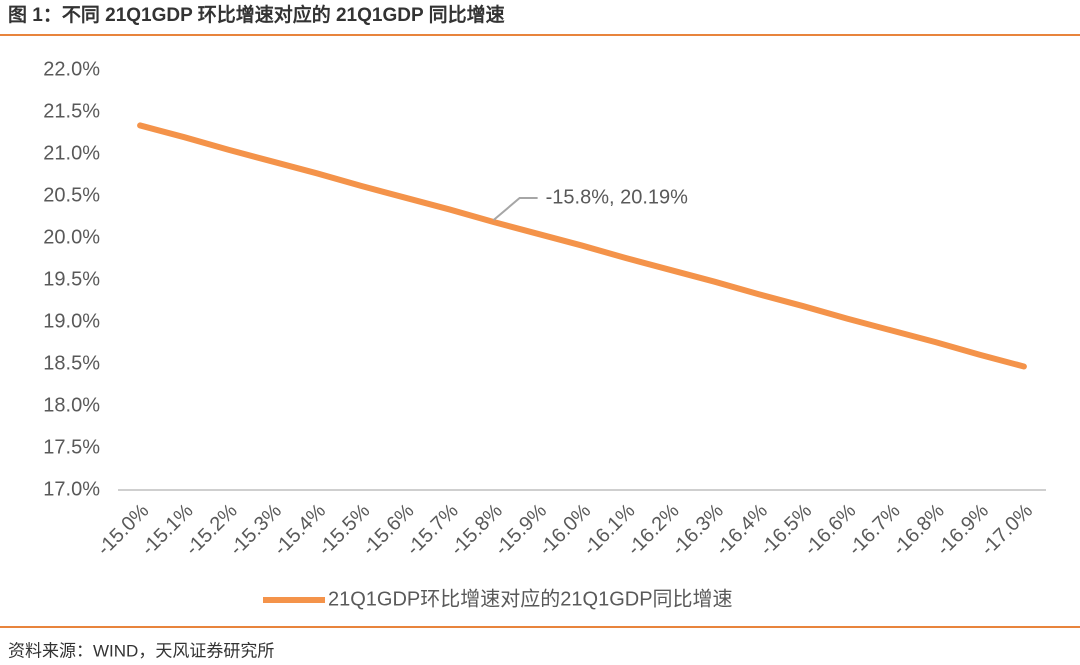 Image resolution: width=1080 pixels, height=665 pixels. I want to click on source: 资料来源：WIND，天风证券研究所, so click(141, 650).